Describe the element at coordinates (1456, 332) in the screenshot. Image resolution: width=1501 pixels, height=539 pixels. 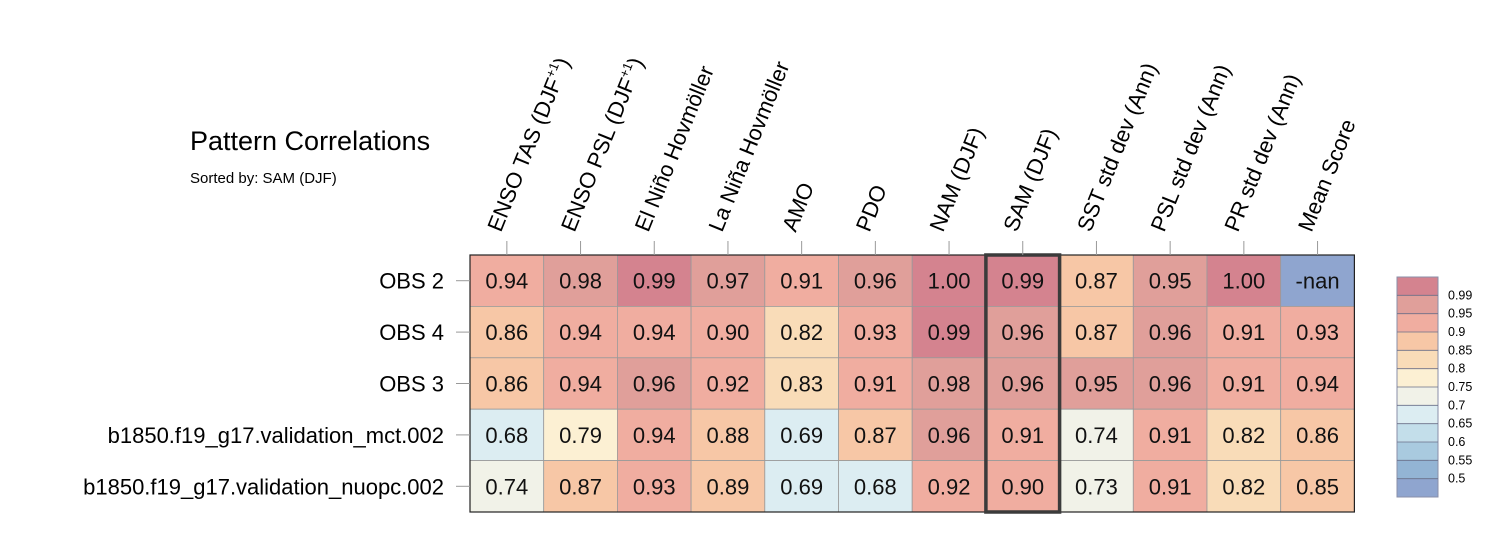
I see `colorbar-label: 0.9` at that location.